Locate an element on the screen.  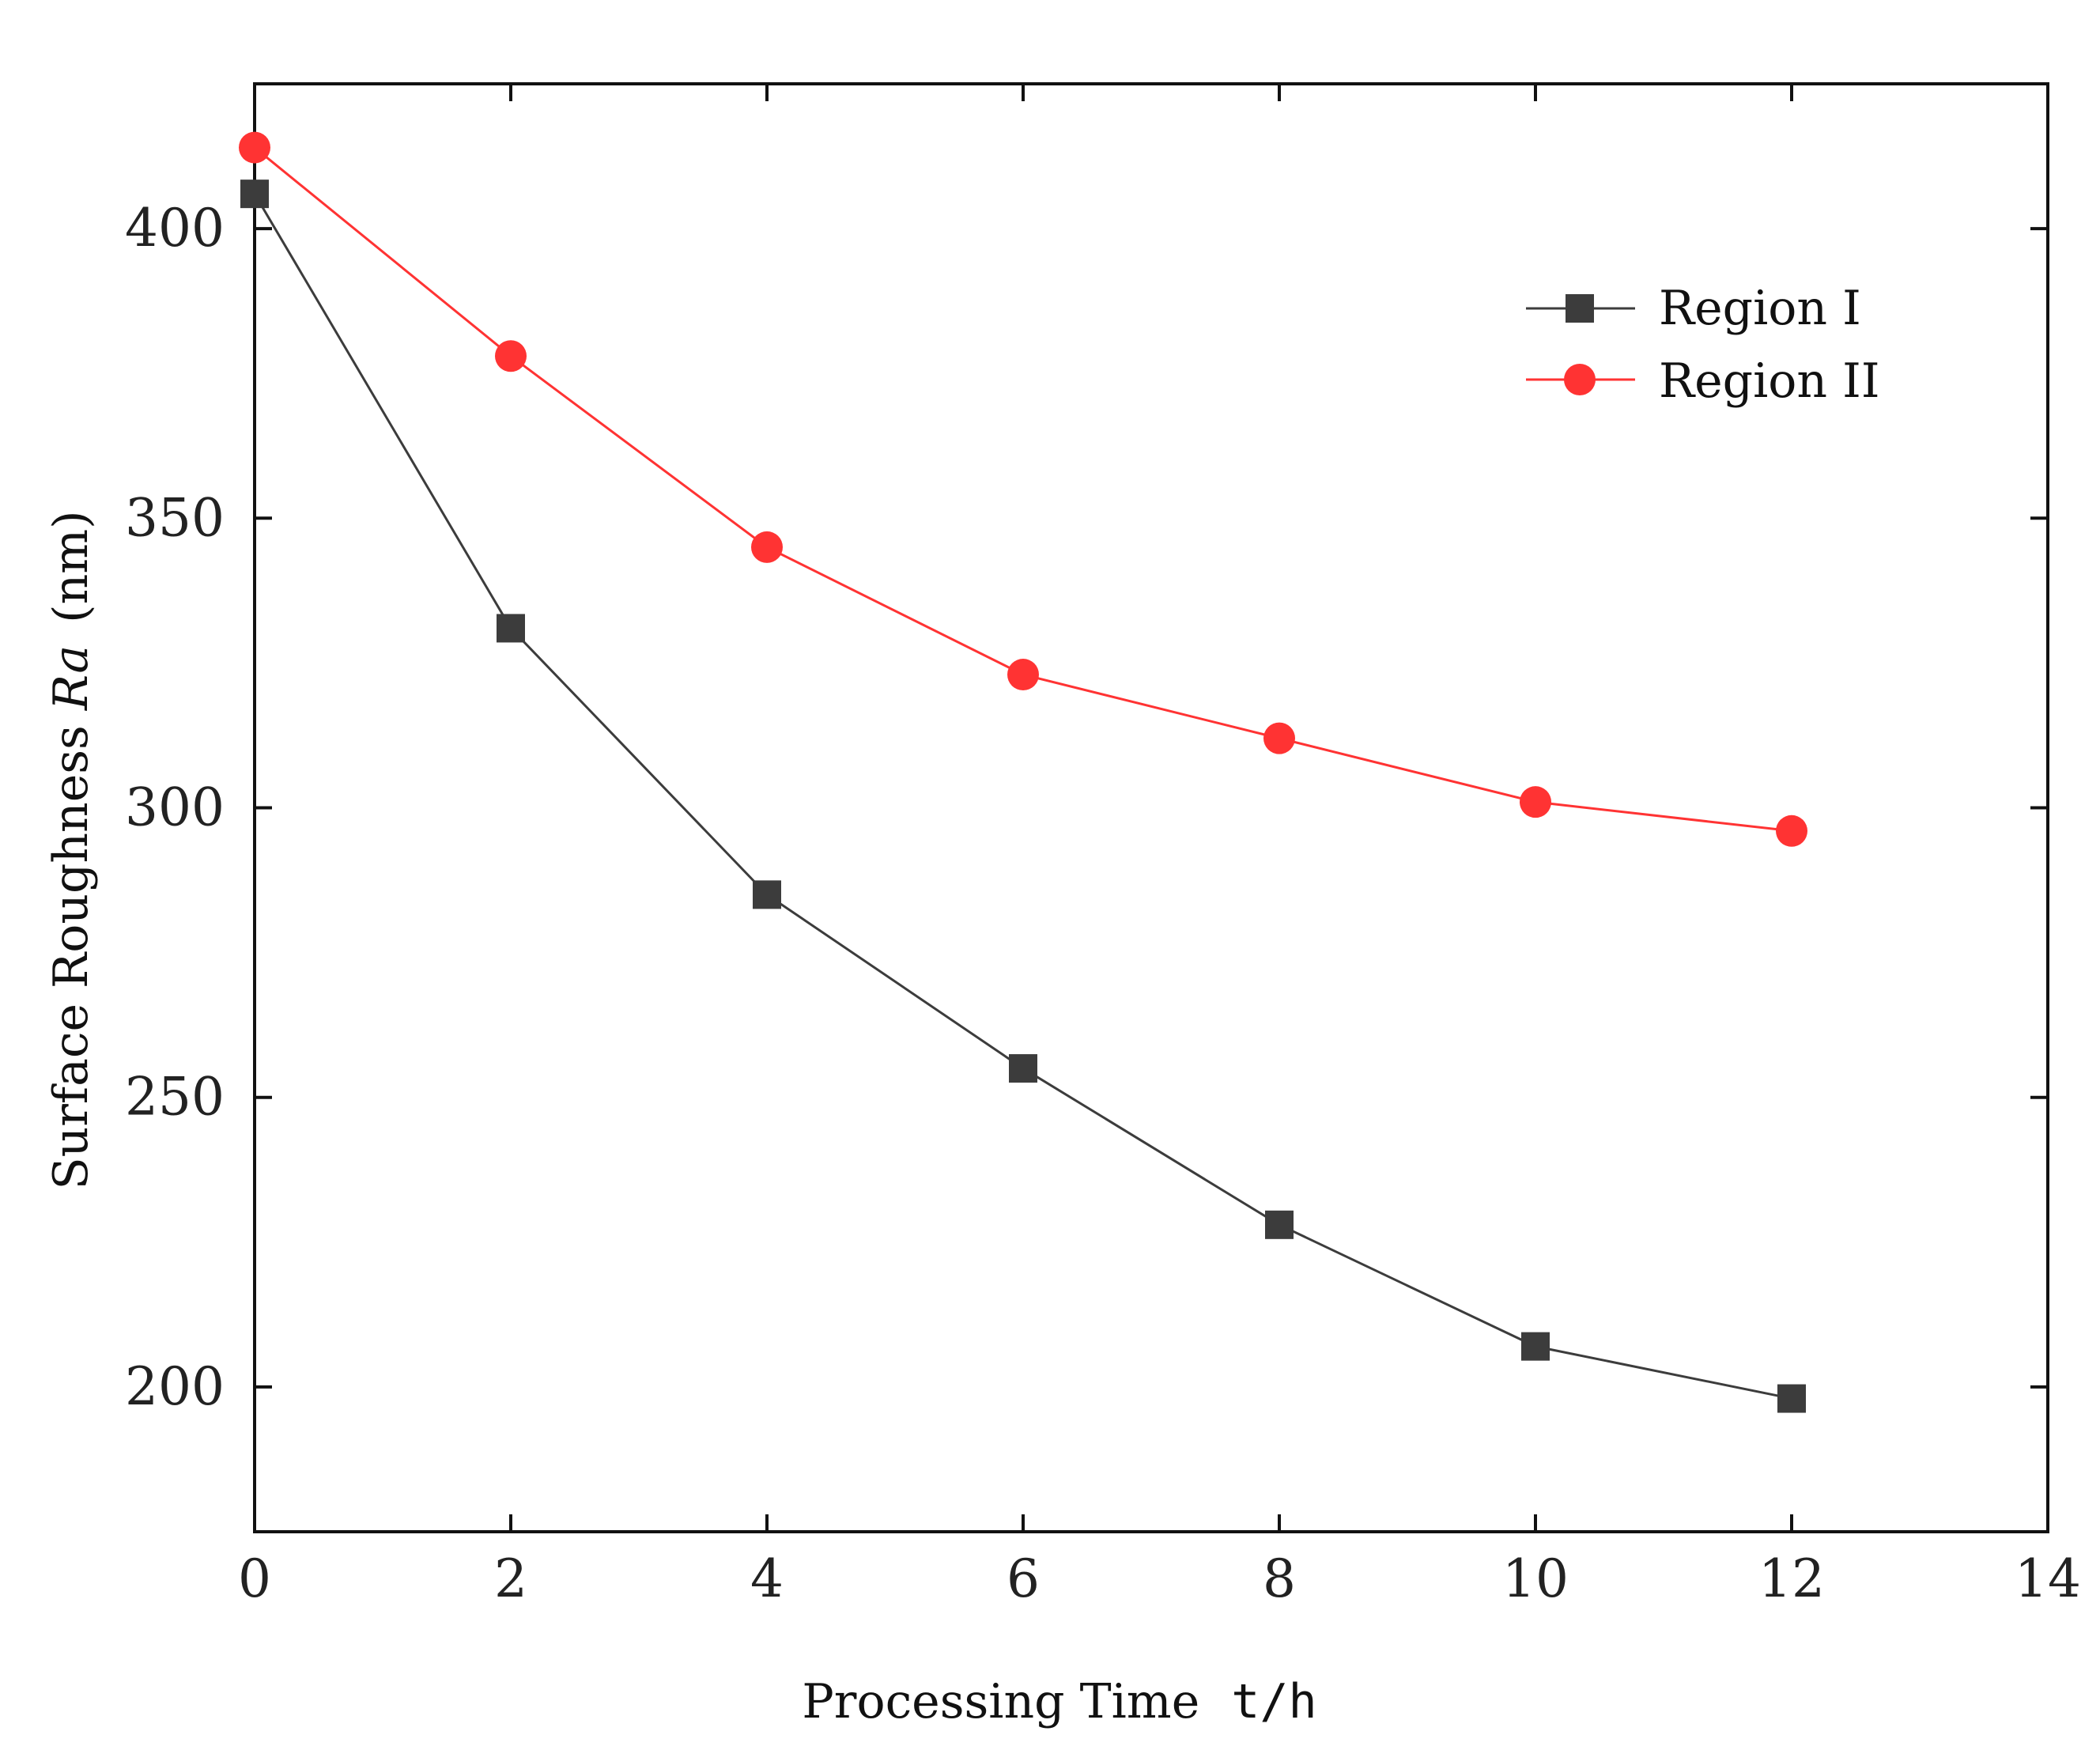
y-tick-label: 300 is located at coordinates (175, 807).